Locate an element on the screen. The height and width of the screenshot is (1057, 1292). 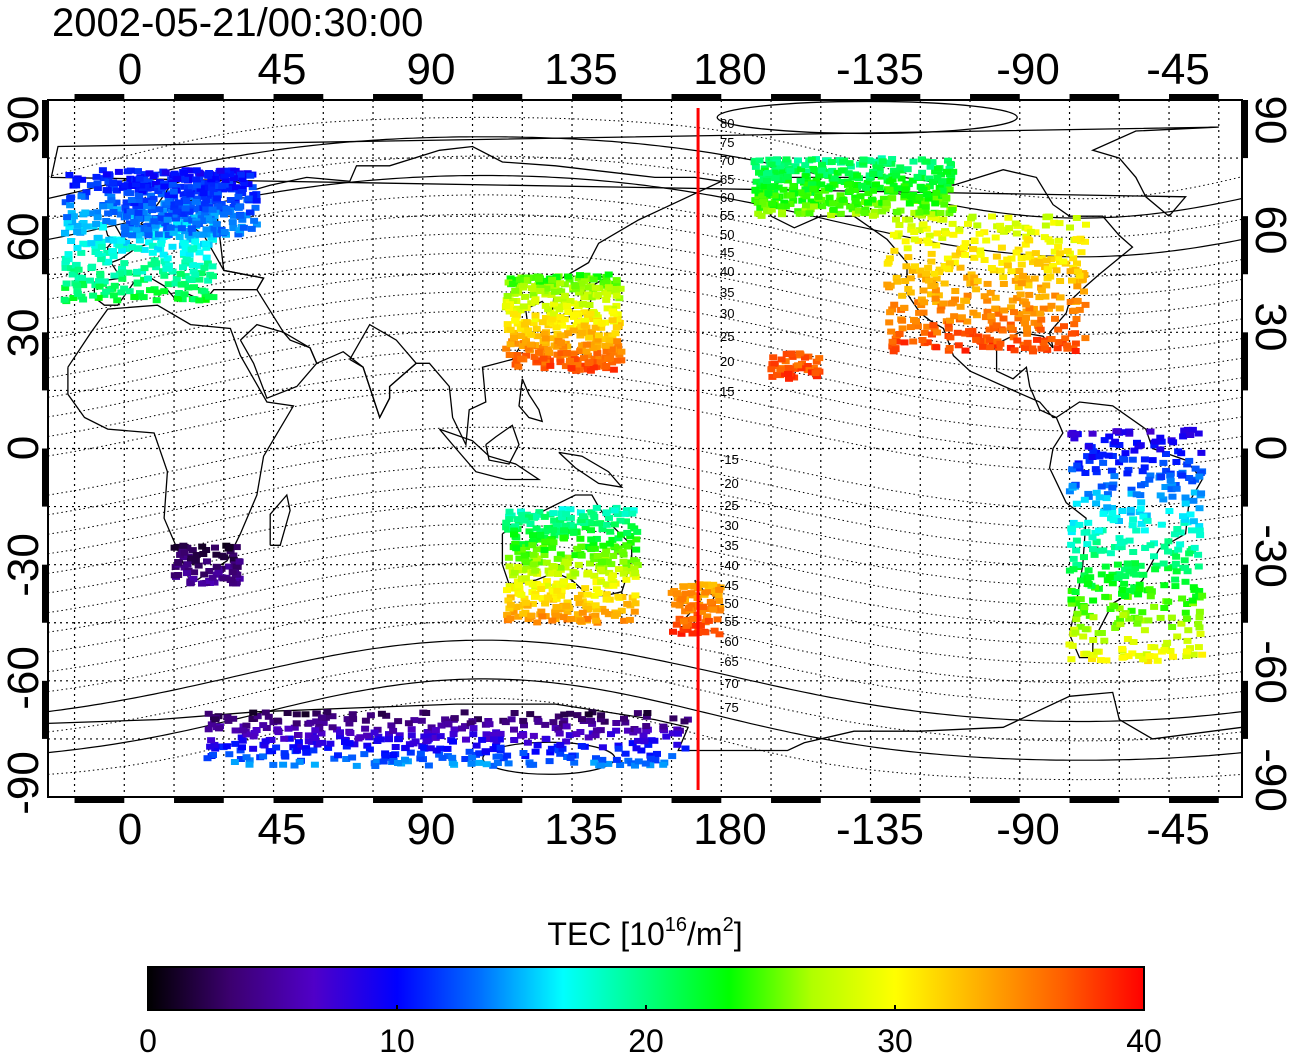
bottom-tick: -45 is located at coordinates (1178, 829).